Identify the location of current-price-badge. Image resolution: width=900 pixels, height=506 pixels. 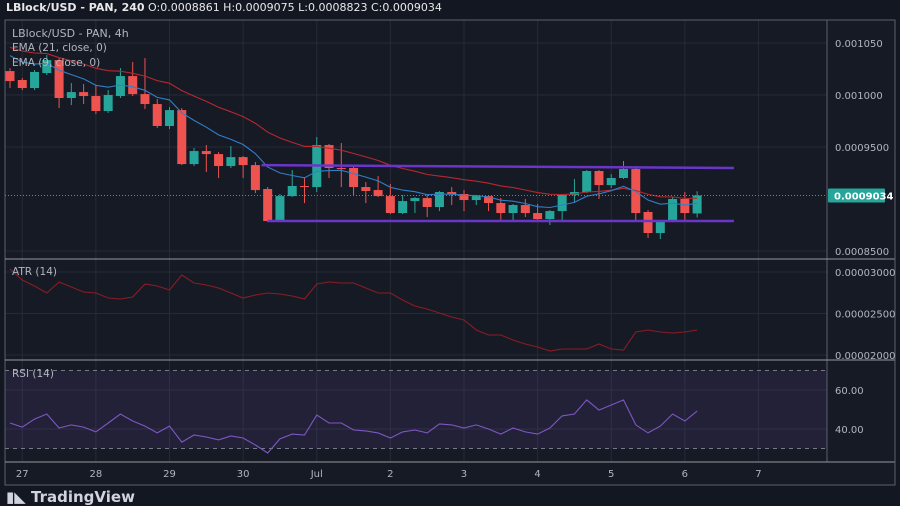
(856, 195).